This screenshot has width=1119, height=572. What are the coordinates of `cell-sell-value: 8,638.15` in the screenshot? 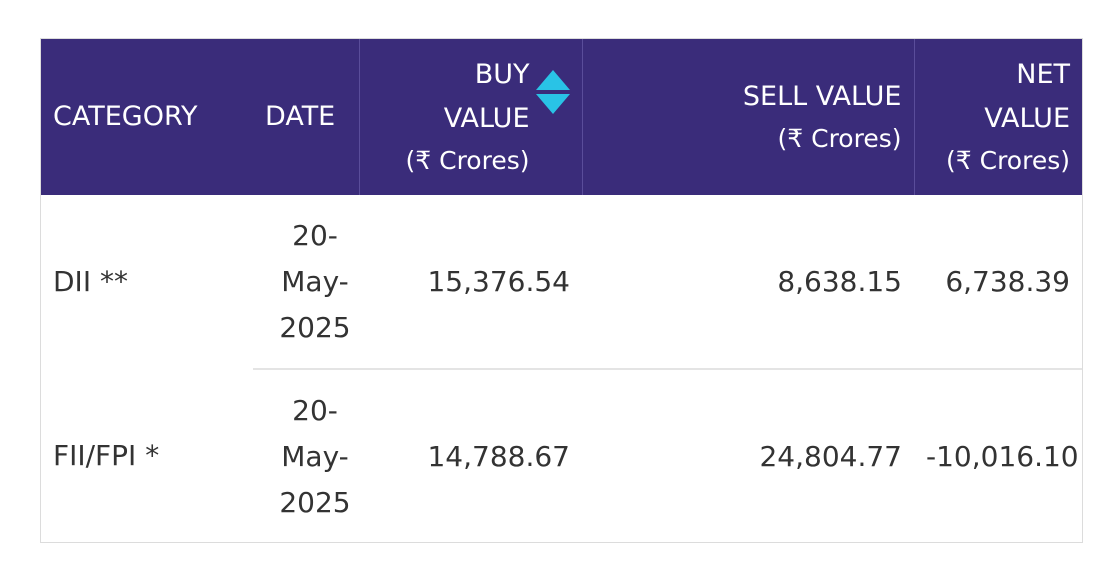 It's located at (748, 282).